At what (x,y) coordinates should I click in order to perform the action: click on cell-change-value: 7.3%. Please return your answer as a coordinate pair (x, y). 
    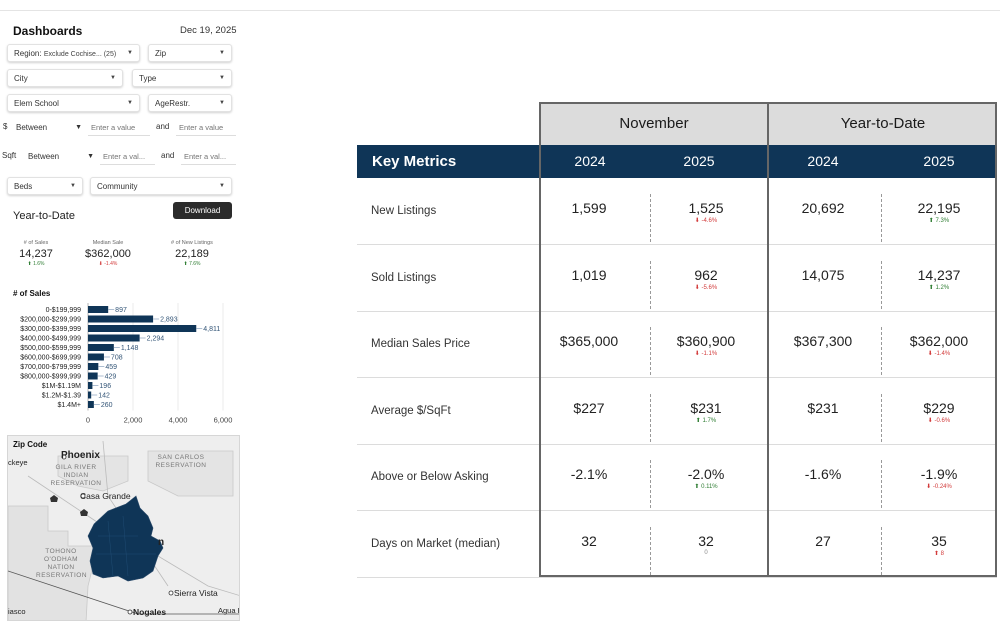
    Looking at the image, I should click on (942, 221).